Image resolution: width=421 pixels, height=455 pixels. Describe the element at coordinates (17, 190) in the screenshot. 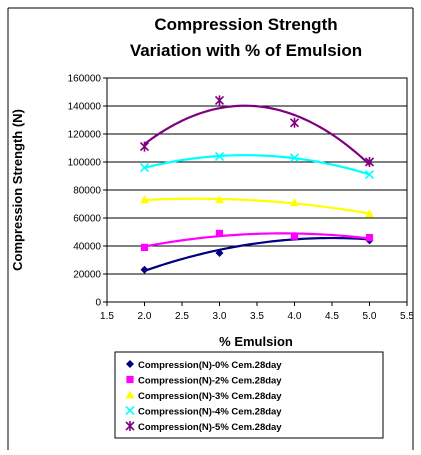

I see `y-axis-title: Compression Strength (N)` at that location.